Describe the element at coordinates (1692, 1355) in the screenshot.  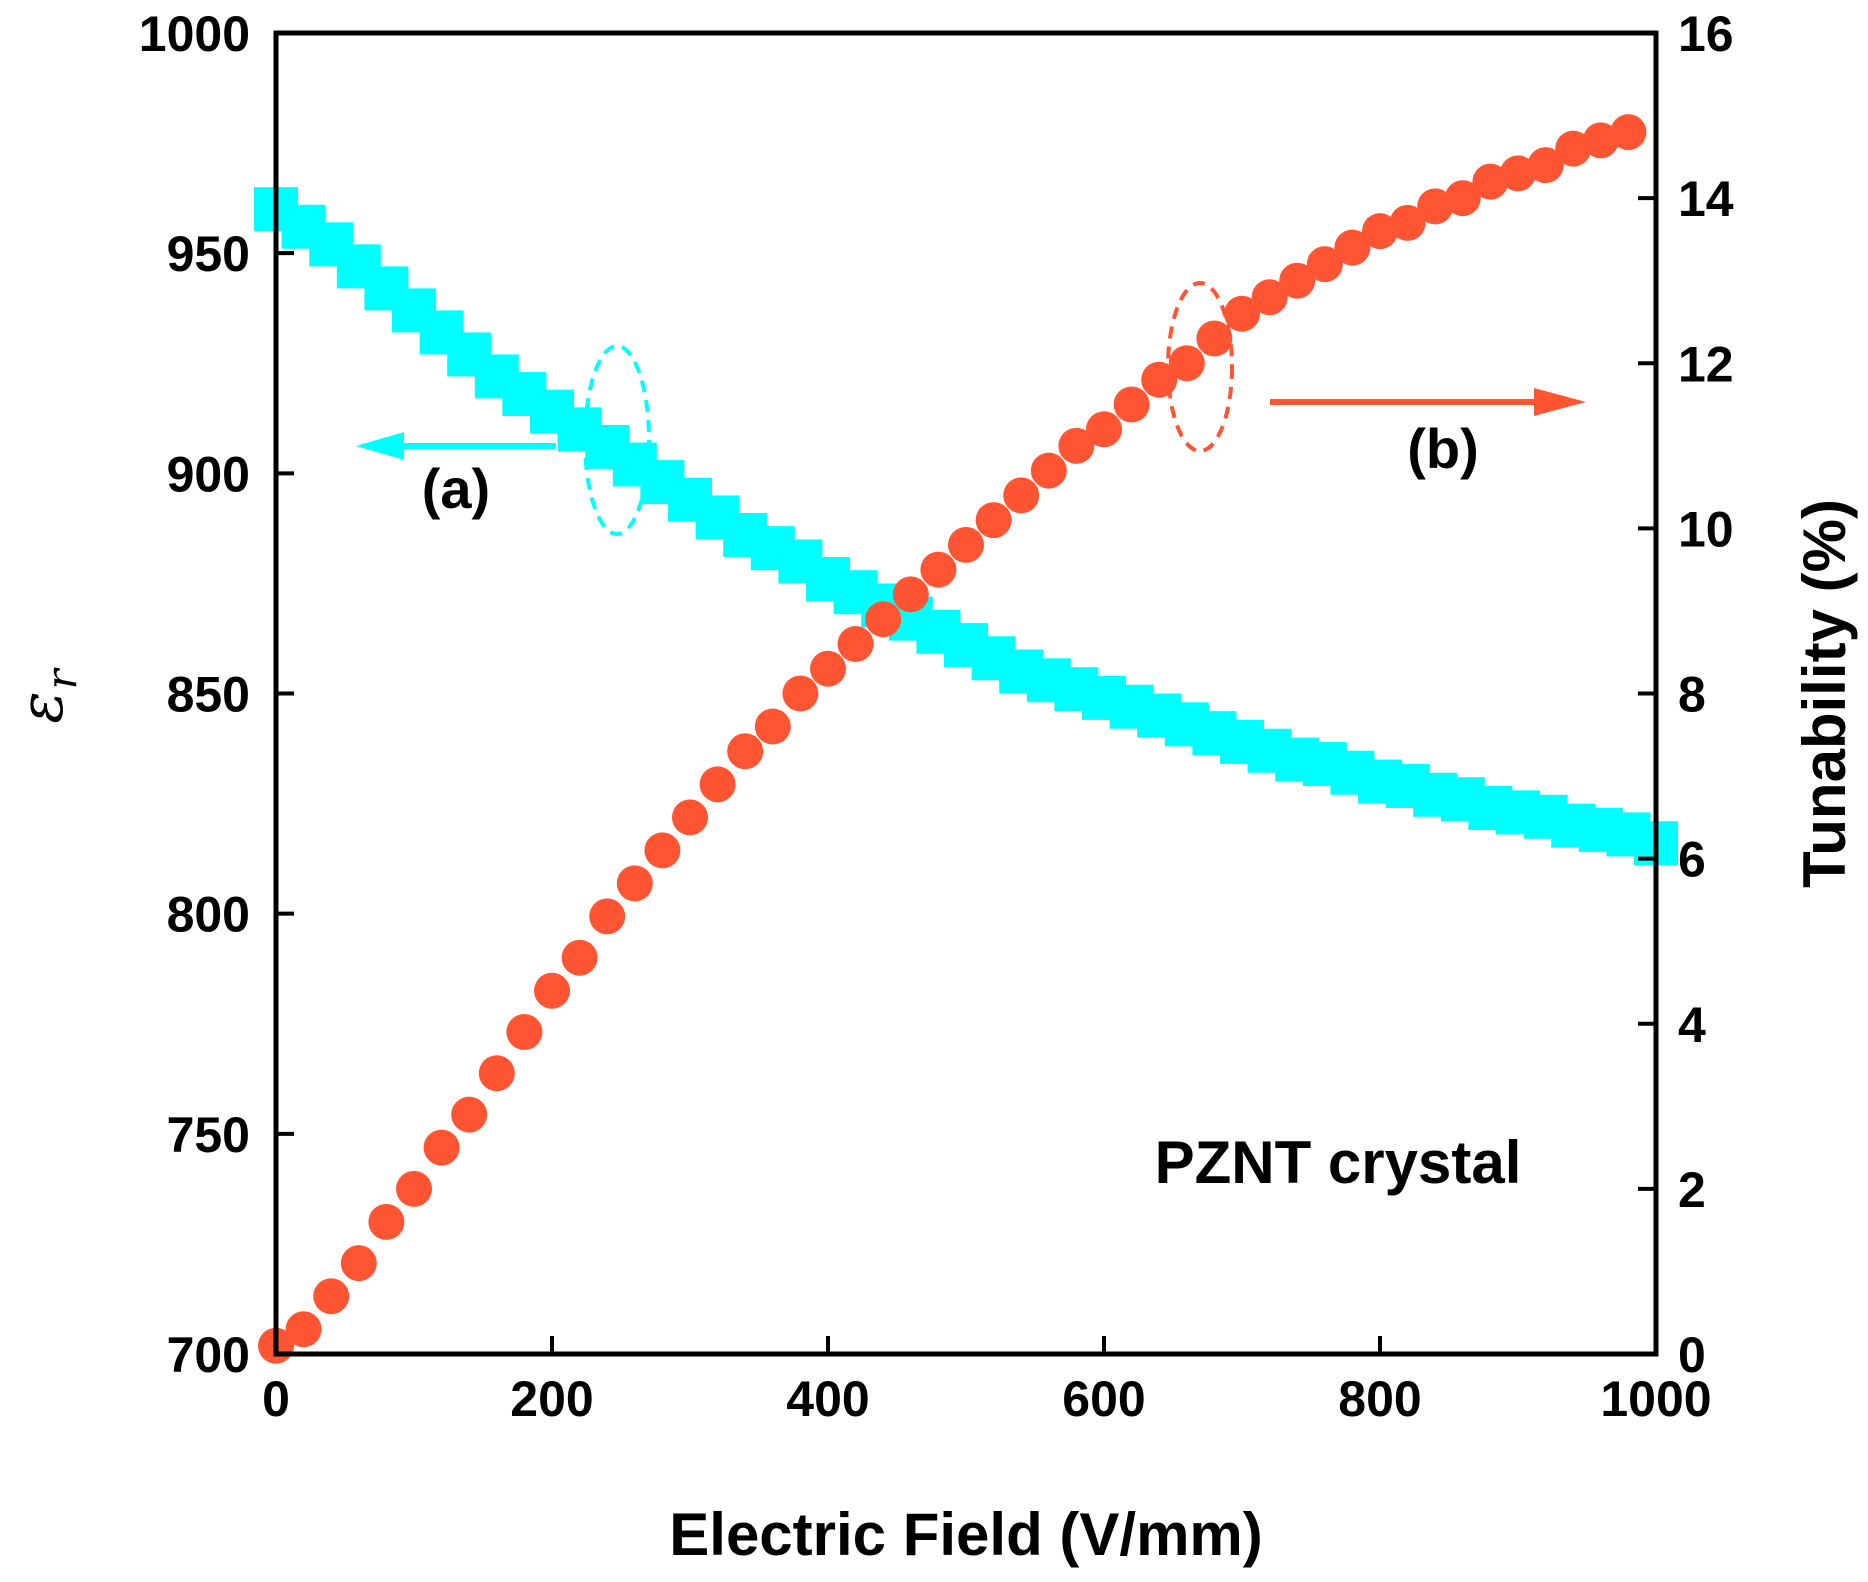
I see `right-y-tick-label: 0` at that location.